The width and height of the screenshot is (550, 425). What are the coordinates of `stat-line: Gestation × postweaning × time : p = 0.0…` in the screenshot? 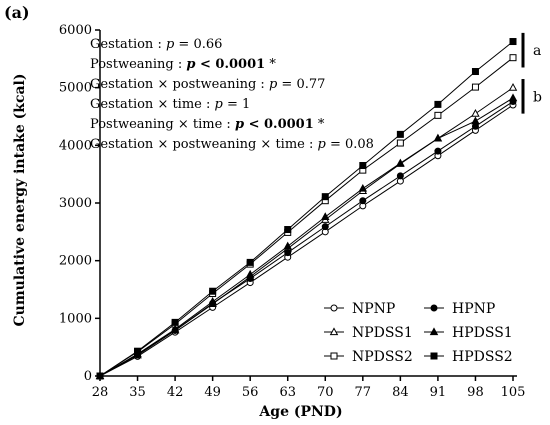 It's located at (232, 144).